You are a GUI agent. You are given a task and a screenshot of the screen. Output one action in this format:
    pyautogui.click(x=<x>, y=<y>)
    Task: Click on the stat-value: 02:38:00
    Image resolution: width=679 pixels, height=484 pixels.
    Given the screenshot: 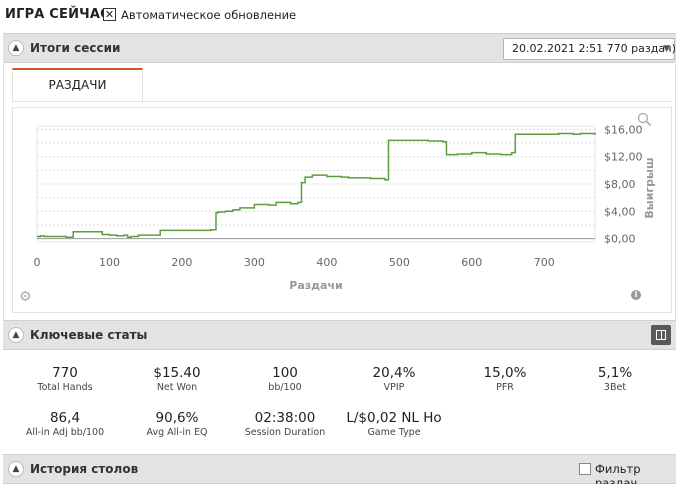 What is the action you would take?
    pyautogui.click(x=285, y=418)
    